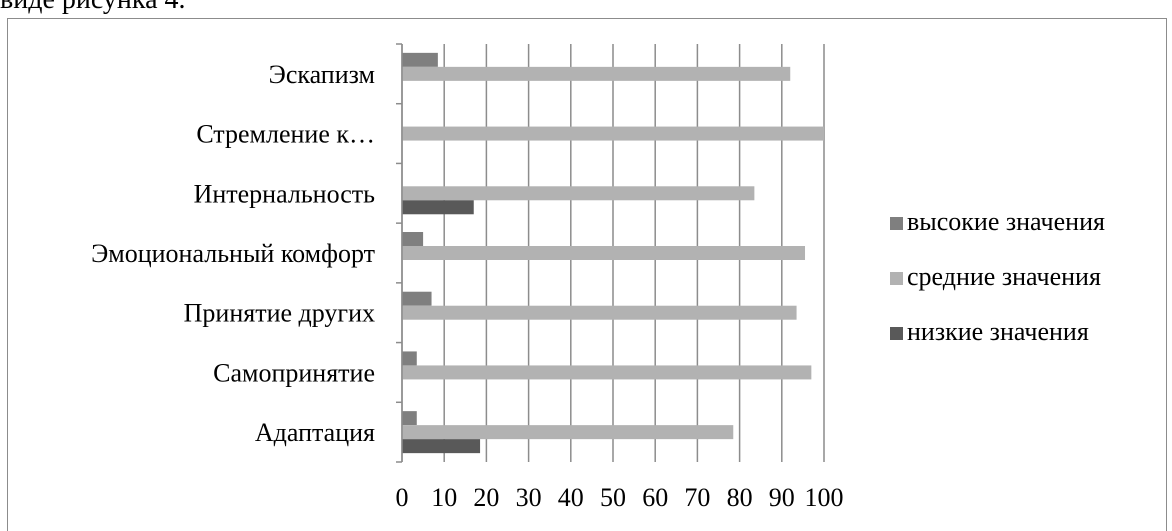 This screenshot has height=531, width=1172. I want to click on x-tick-label: 0, so click(402, 497).